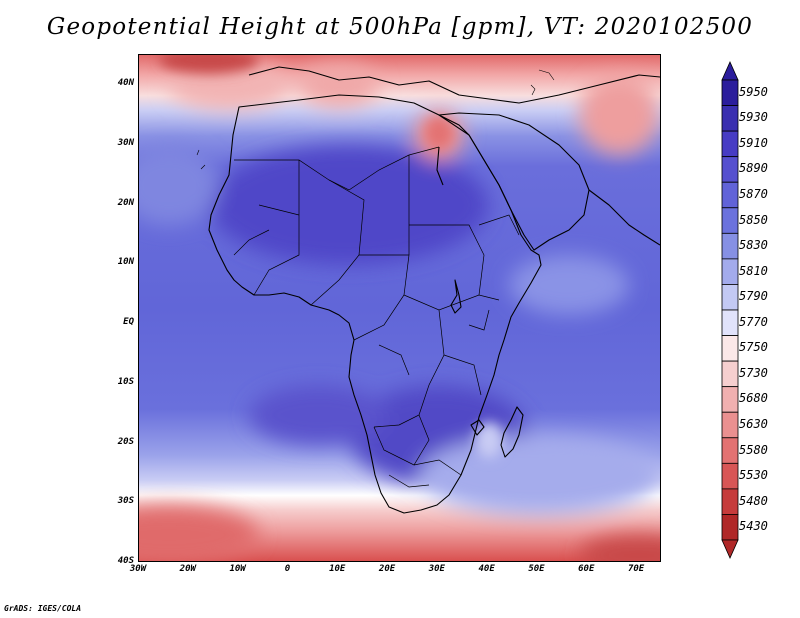  Describe the element at coordinates (125, 561) in the screenshot. I see `lat-tick-label: 40S` at that location.